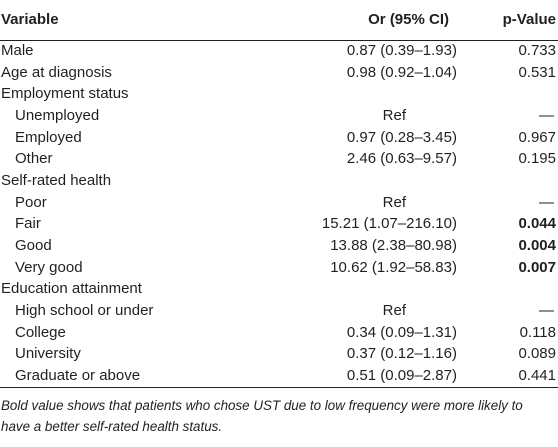 The height and width of the screenshot is (447, 558). I want to click on table-header: Variable Or (95% CI) p-Value, so click(279, 20).